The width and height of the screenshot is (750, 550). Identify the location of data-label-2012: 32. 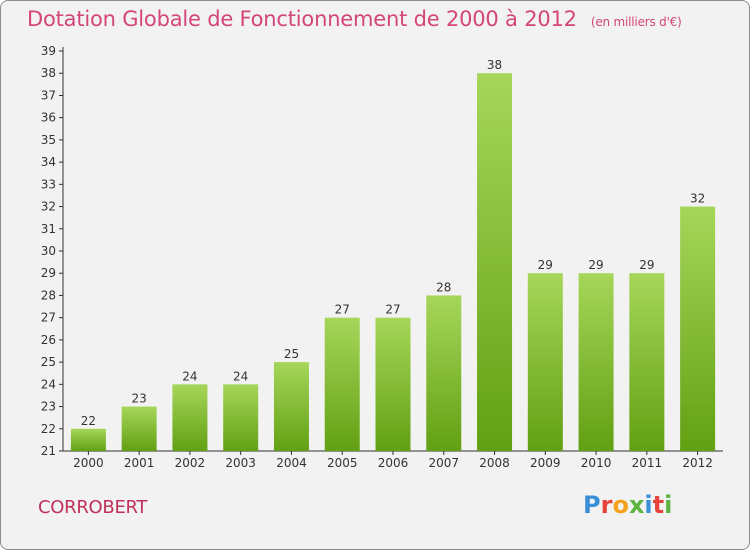
(697, 199).